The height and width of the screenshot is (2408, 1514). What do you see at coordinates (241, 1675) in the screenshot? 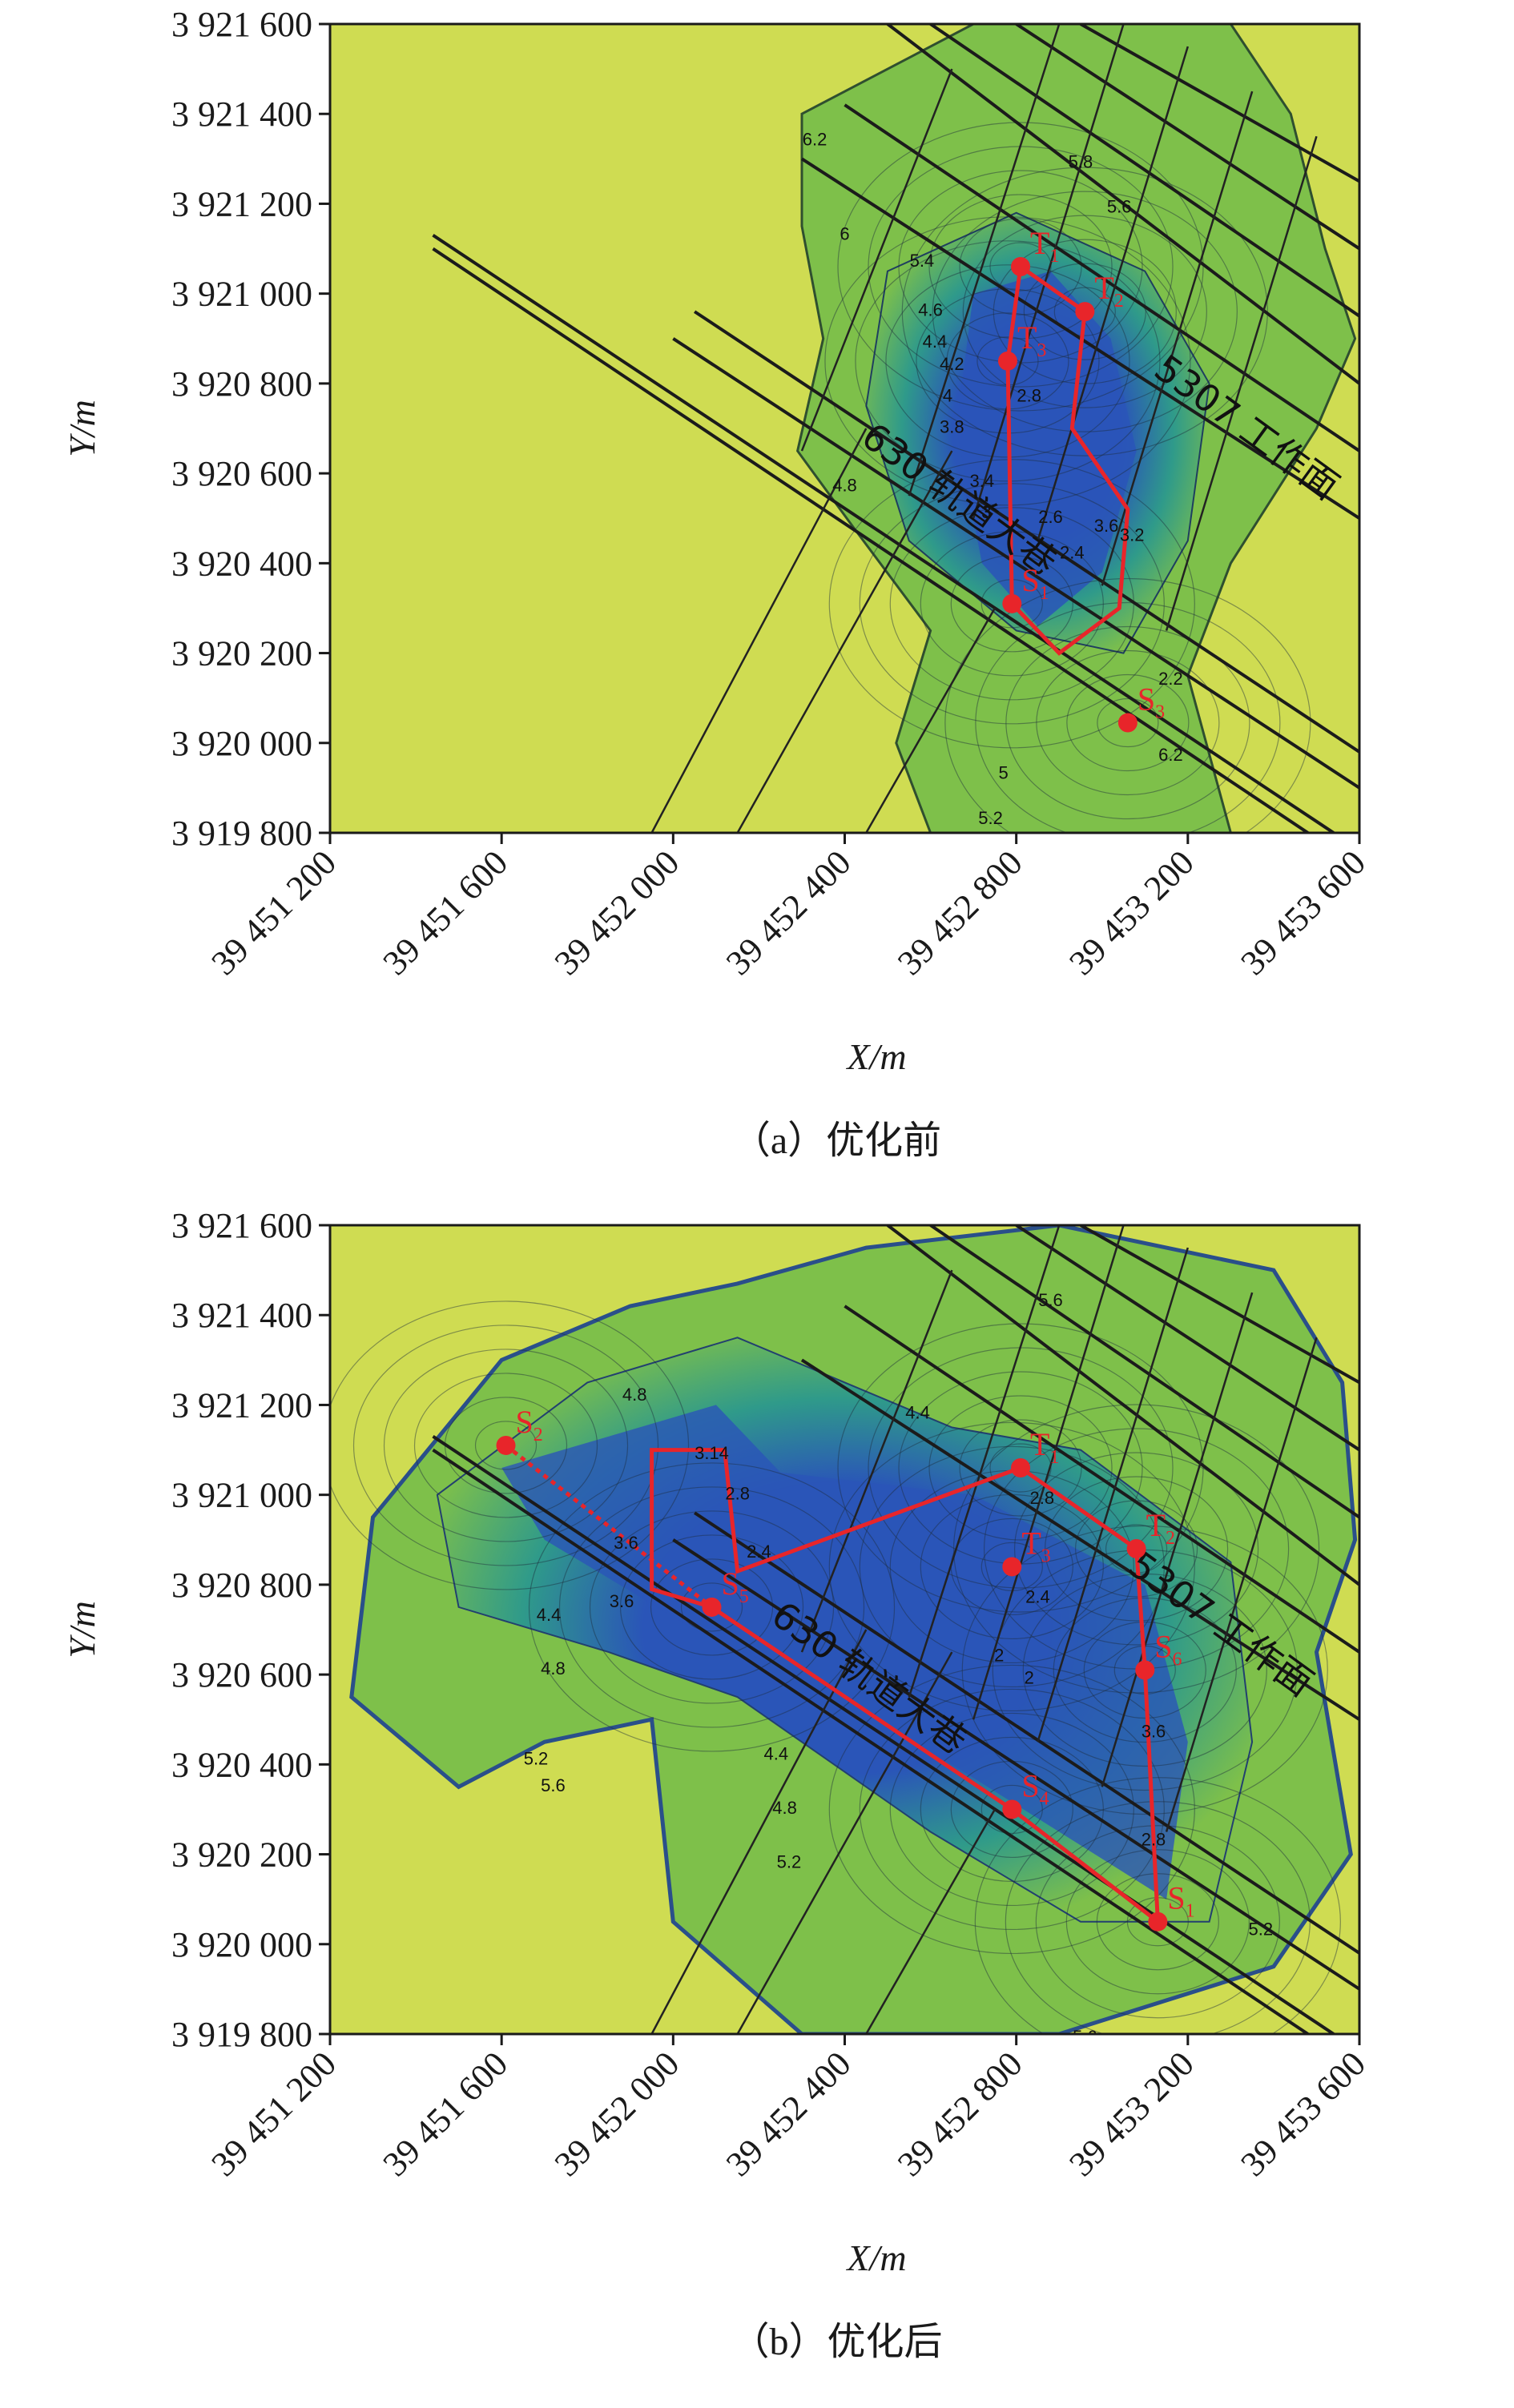
I see `y-tick-label: 3 920 600` at bounding box center [241, 1675].